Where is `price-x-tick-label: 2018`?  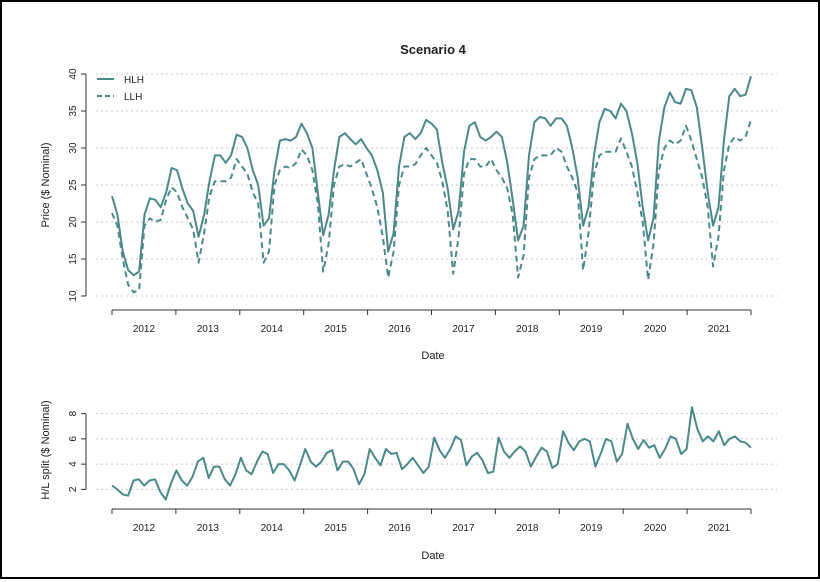 price-x-tick-label: 2018 is located at coordinates (527, 329).